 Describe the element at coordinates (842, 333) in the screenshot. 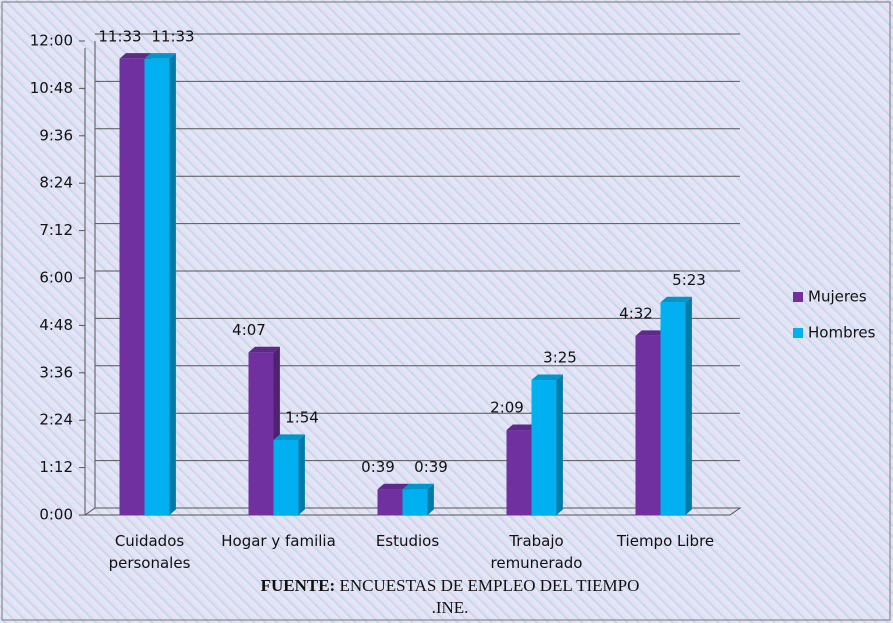

I see `legend-label: Hombres` at that location.